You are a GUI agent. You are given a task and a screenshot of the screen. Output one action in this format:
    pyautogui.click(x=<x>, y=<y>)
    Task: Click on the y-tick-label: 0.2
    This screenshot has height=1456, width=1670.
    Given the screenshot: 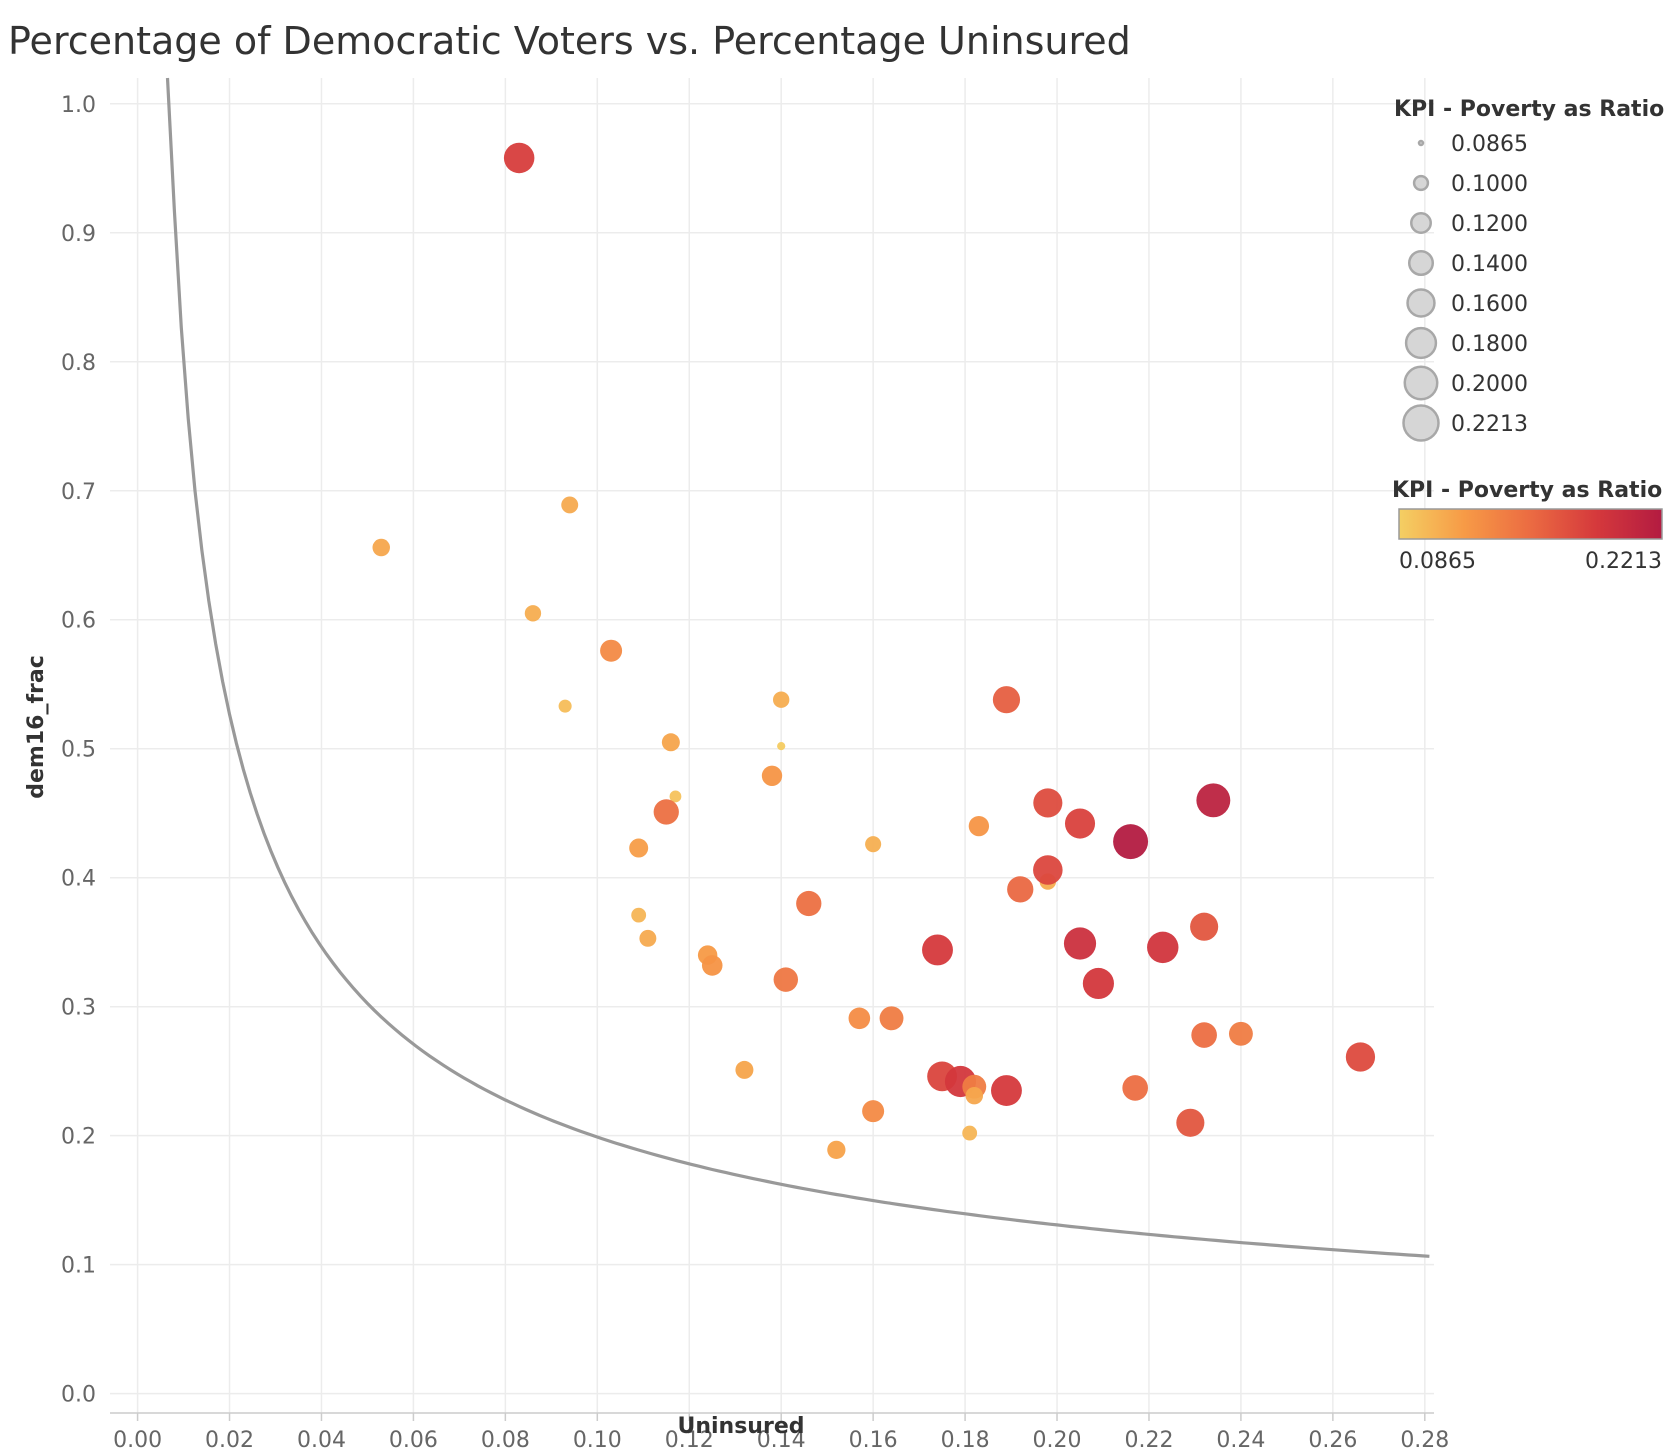 What is the action you would take?
    pyautogui.click(x=78, y=1137)
    